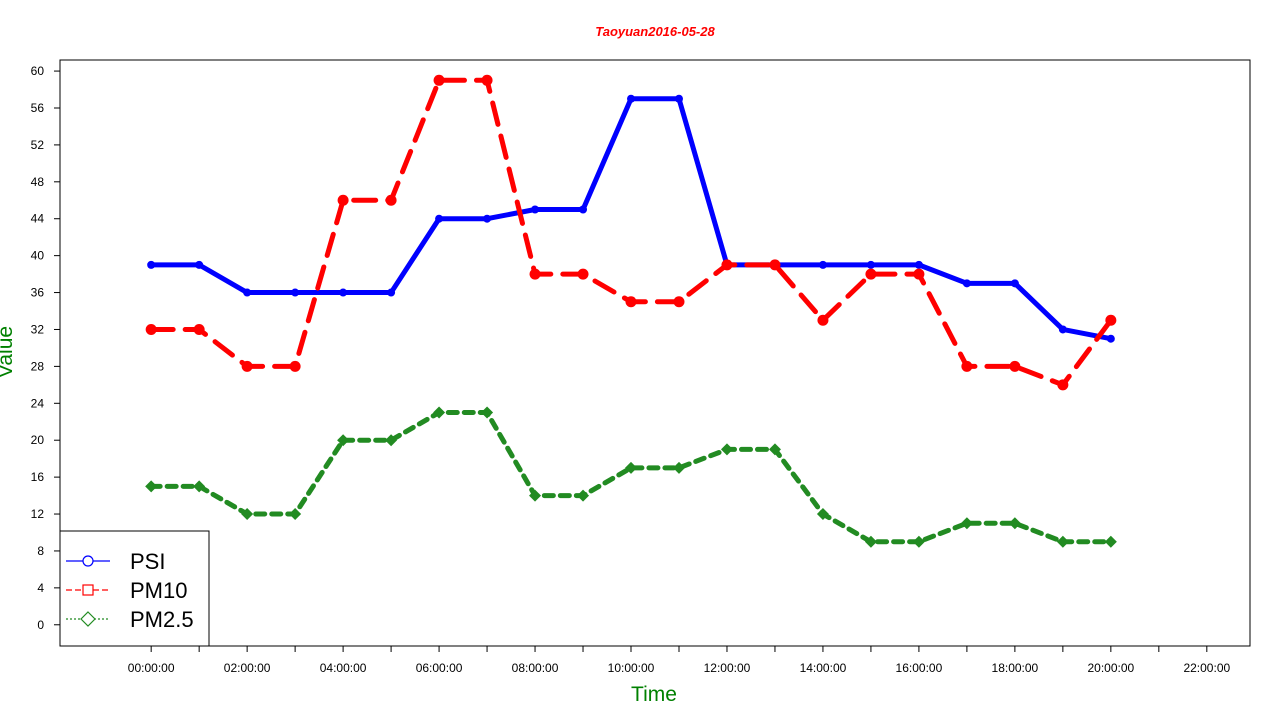  What do you see at coordinates (40, 625) in the screenshot?
I see `y-tick-label: 0` at bounding box center [40, 625].